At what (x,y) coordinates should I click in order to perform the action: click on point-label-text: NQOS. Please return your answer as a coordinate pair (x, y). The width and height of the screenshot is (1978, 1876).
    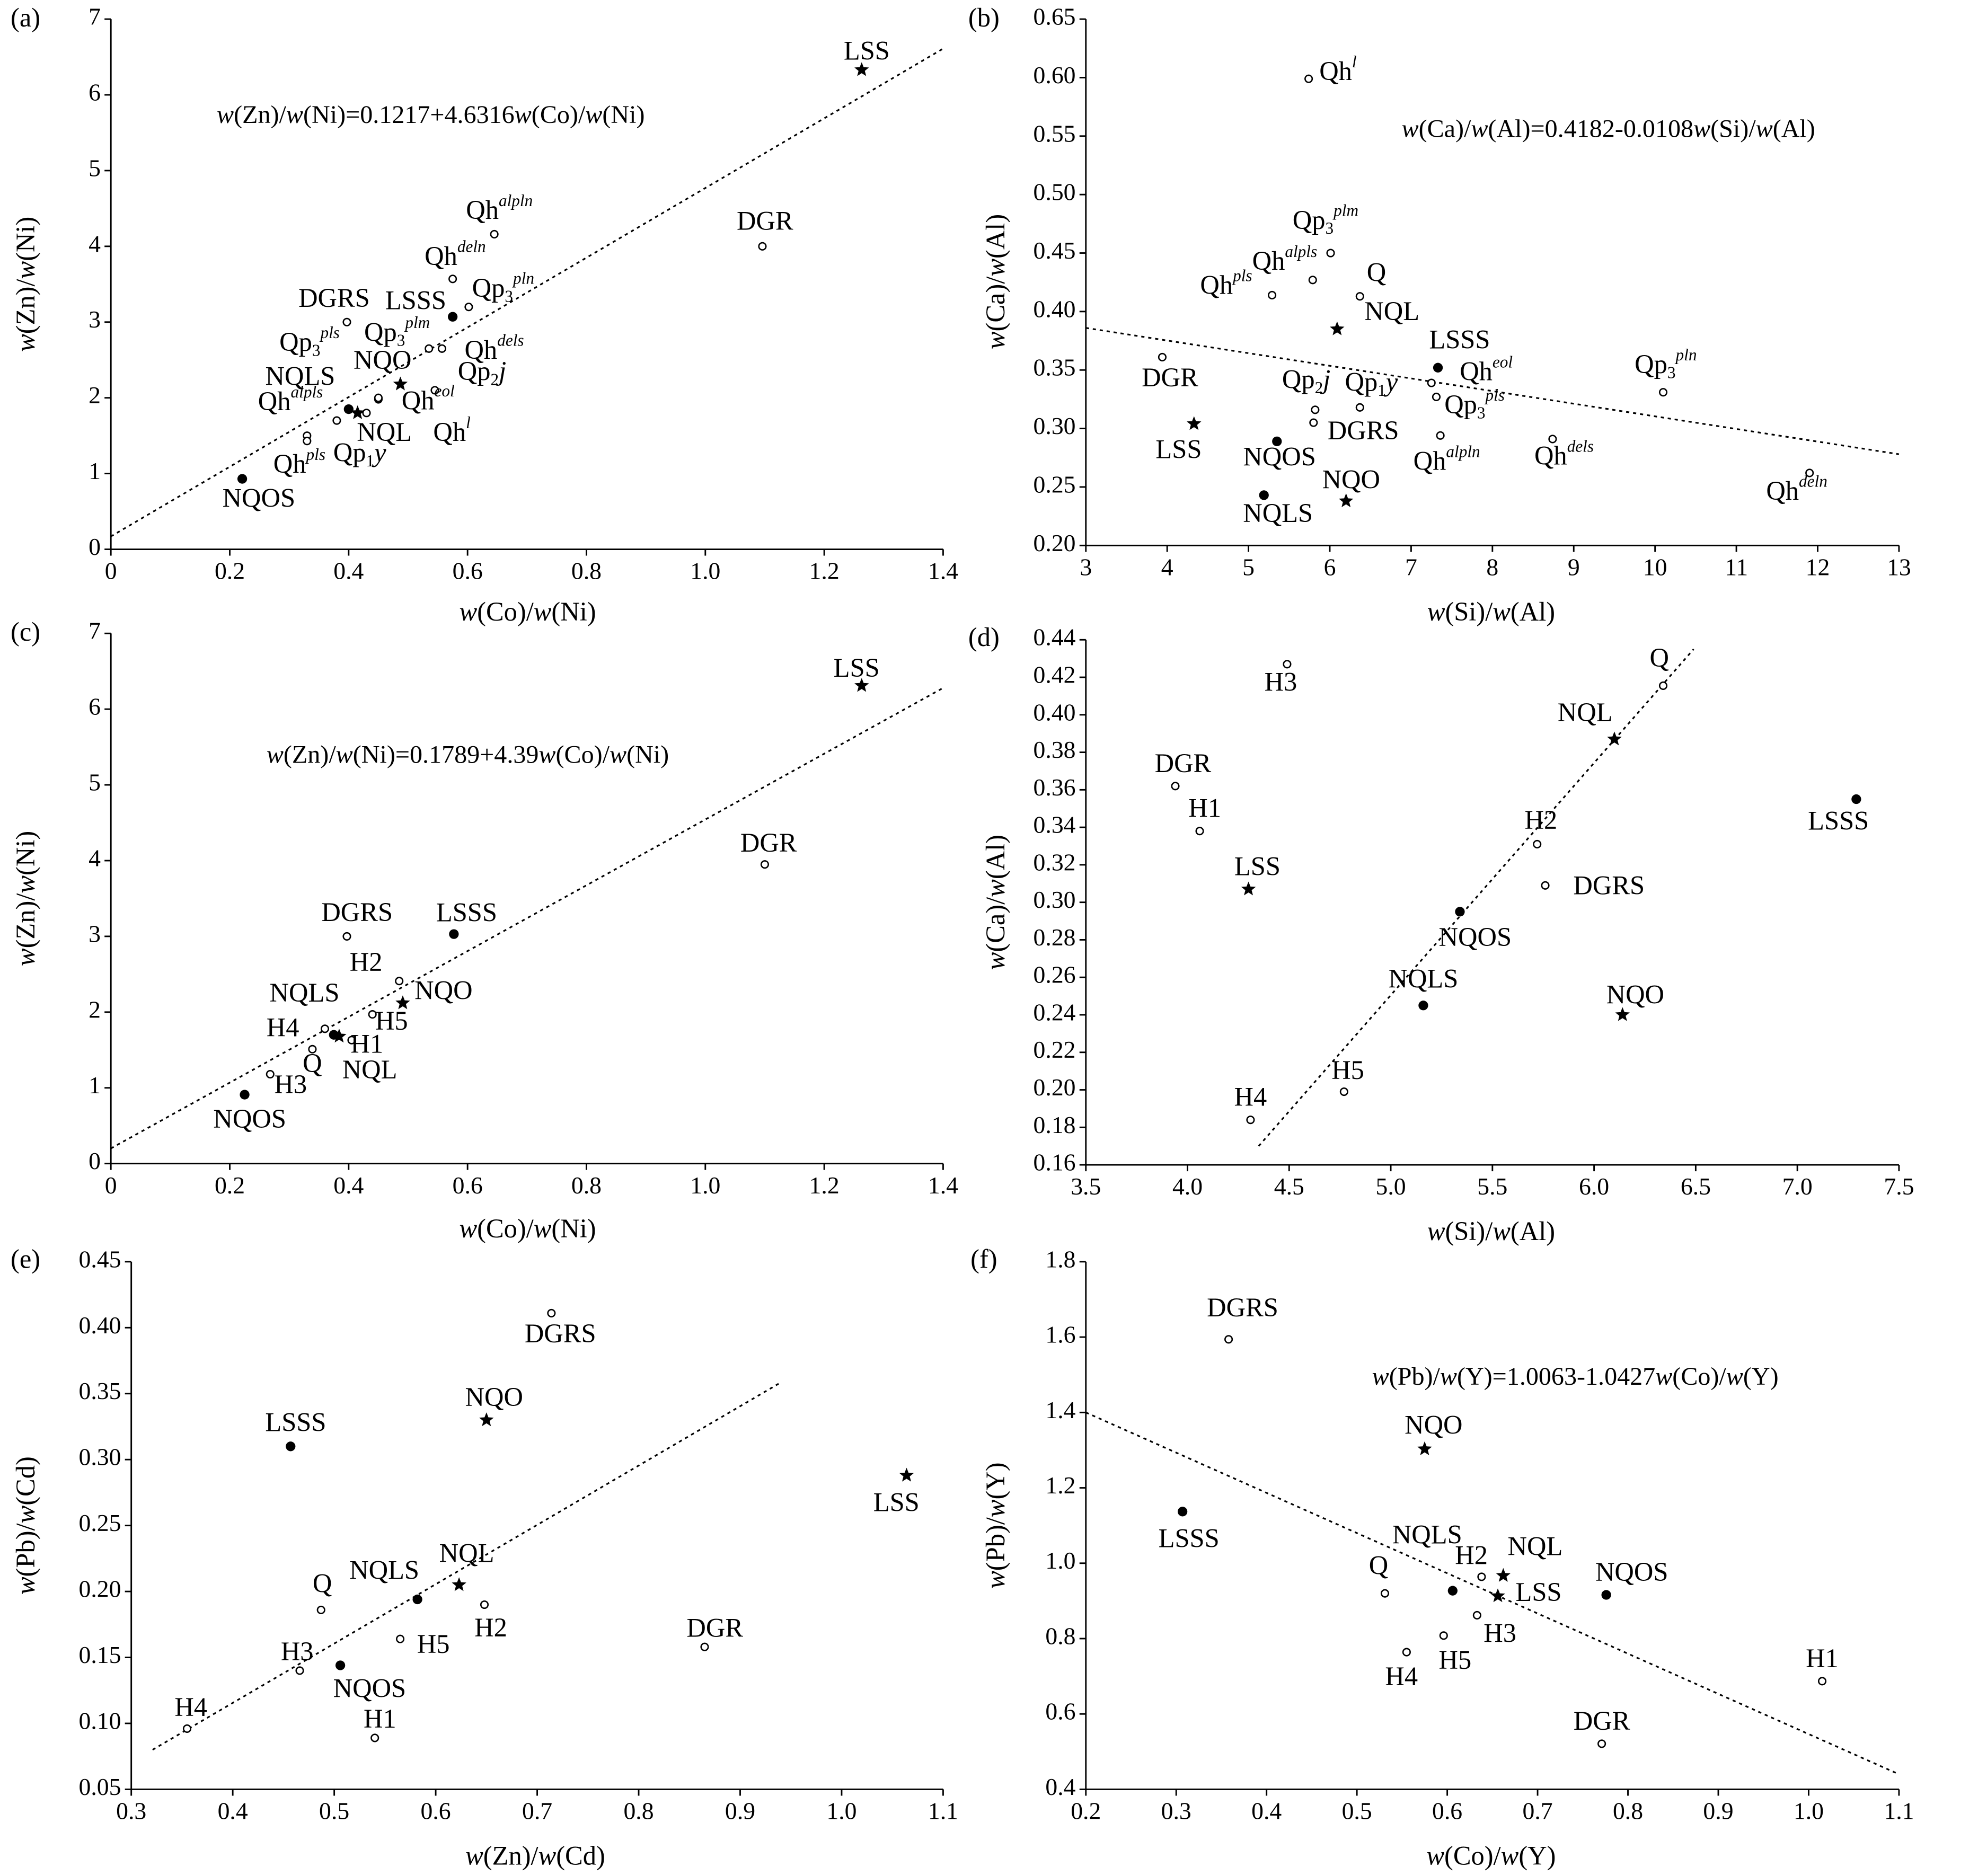
    Looking at the image, I should click on (1631, 1572).